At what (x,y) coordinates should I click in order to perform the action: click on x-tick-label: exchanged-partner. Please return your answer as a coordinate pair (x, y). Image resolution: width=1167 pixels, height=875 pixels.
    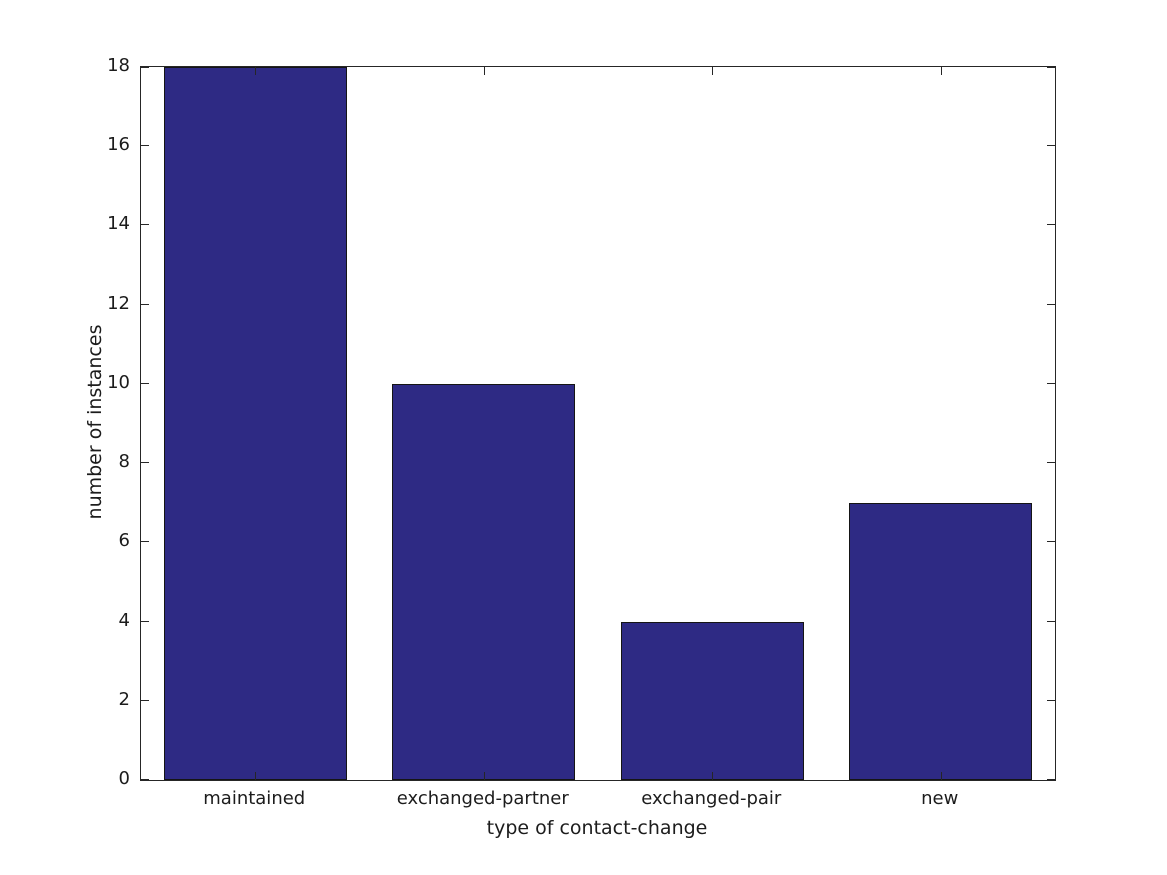
    Looking at the image, I should click on (482, 798).